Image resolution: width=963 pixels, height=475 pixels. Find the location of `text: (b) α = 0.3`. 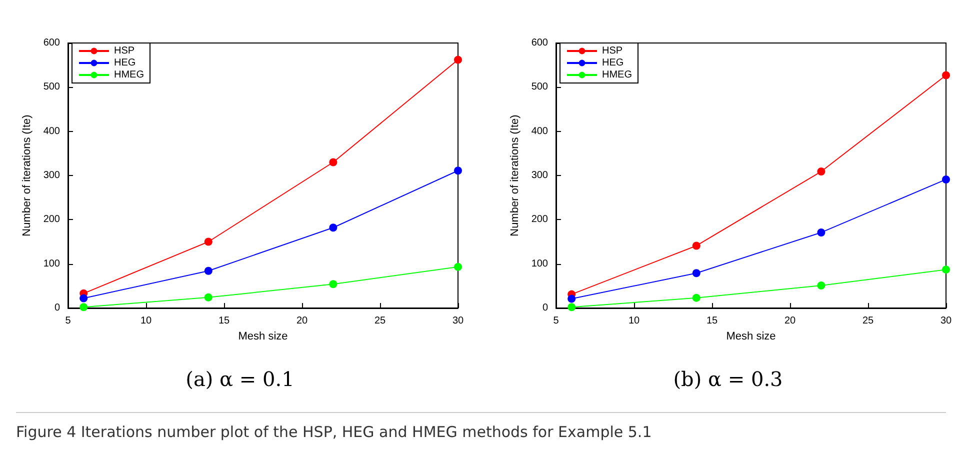

text: (b) α = 0.3 is located at coordinates (728, 379).